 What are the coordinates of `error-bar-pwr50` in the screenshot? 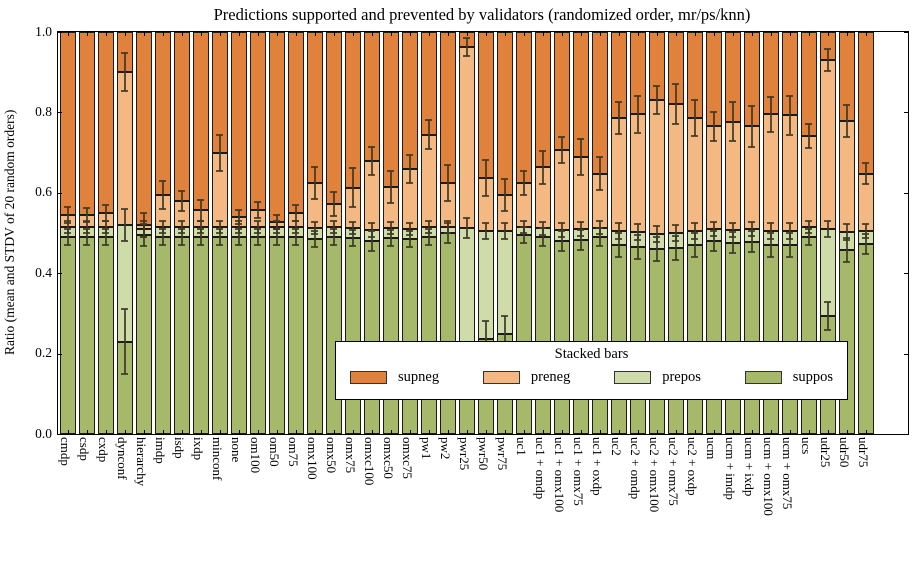 It's located at (485, 178).